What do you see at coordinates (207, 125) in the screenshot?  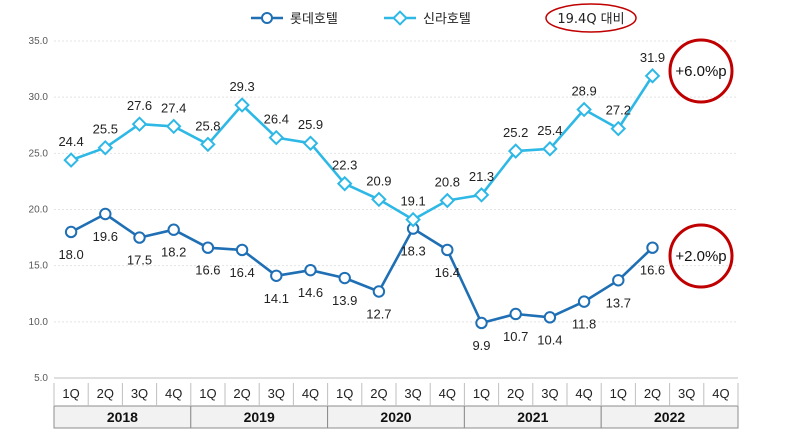 I see `shilla-data-label: 25.8` at bounding box center [207, 125].